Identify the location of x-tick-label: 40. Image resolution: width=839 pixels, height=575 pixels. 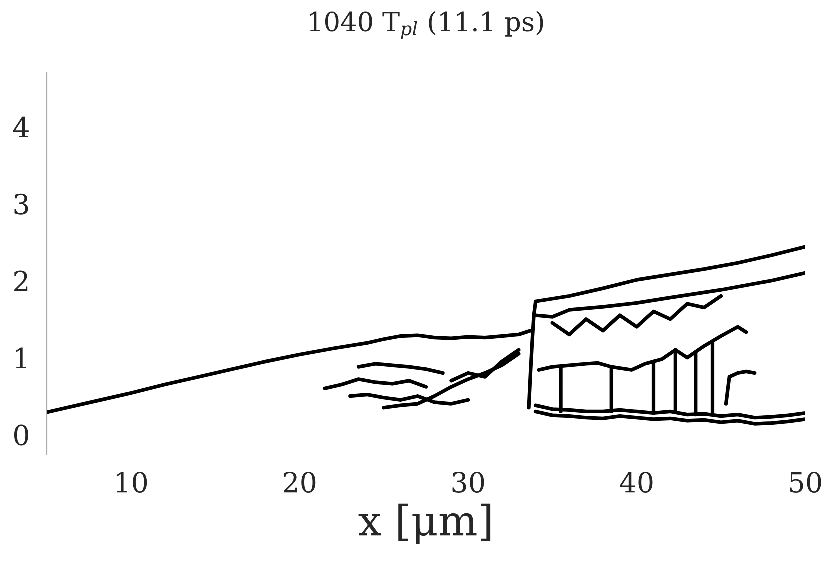
(636, 482).